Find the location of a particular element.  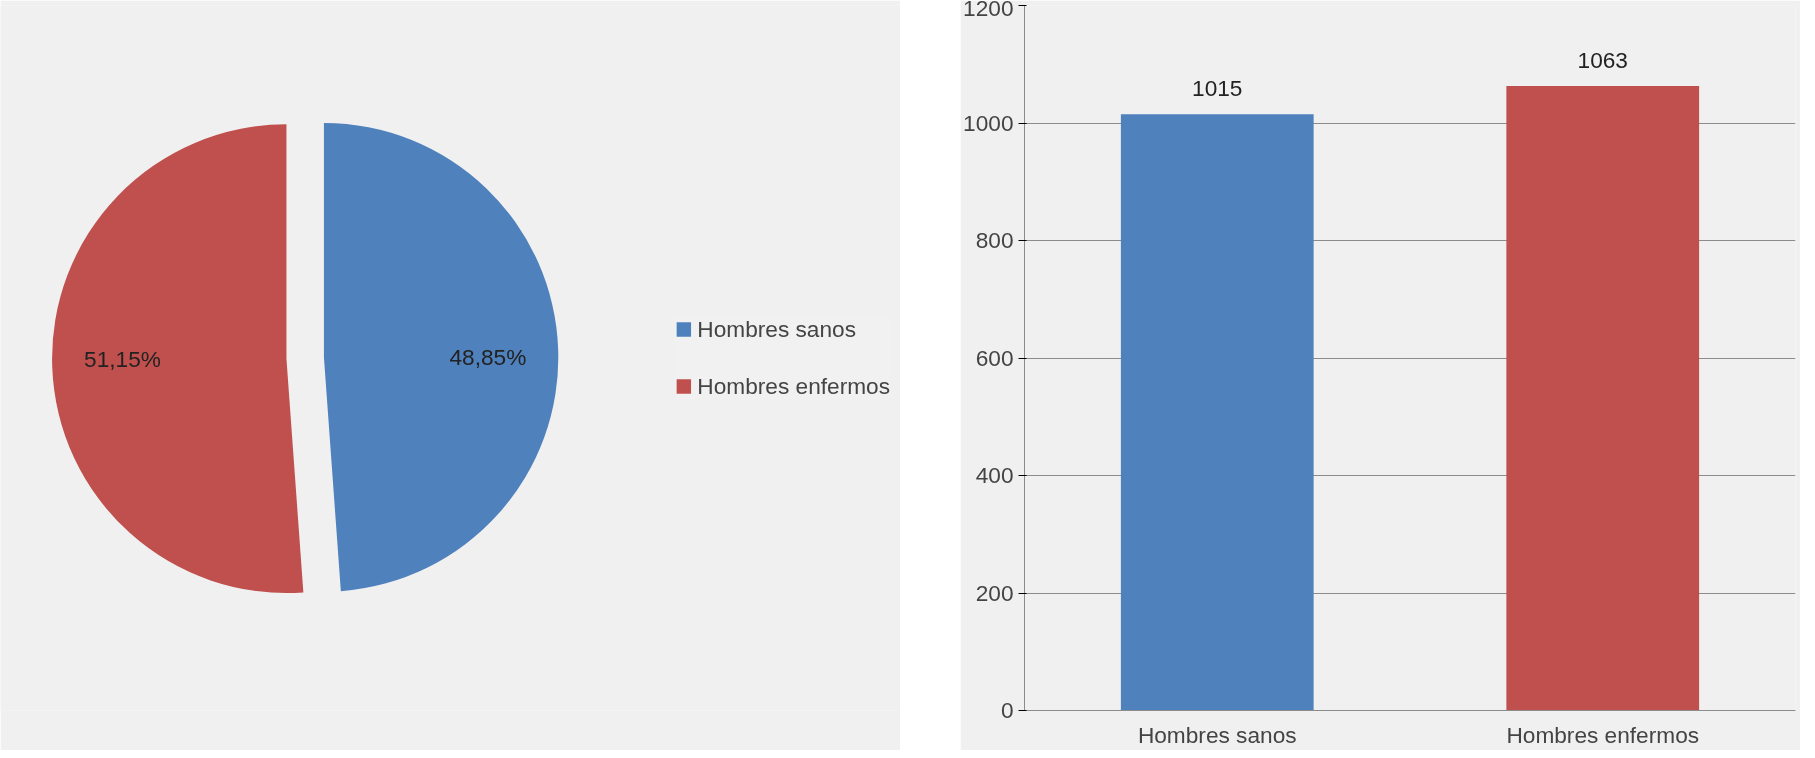

legend-label: Hombres sanos is located at coordinates (777, 329).